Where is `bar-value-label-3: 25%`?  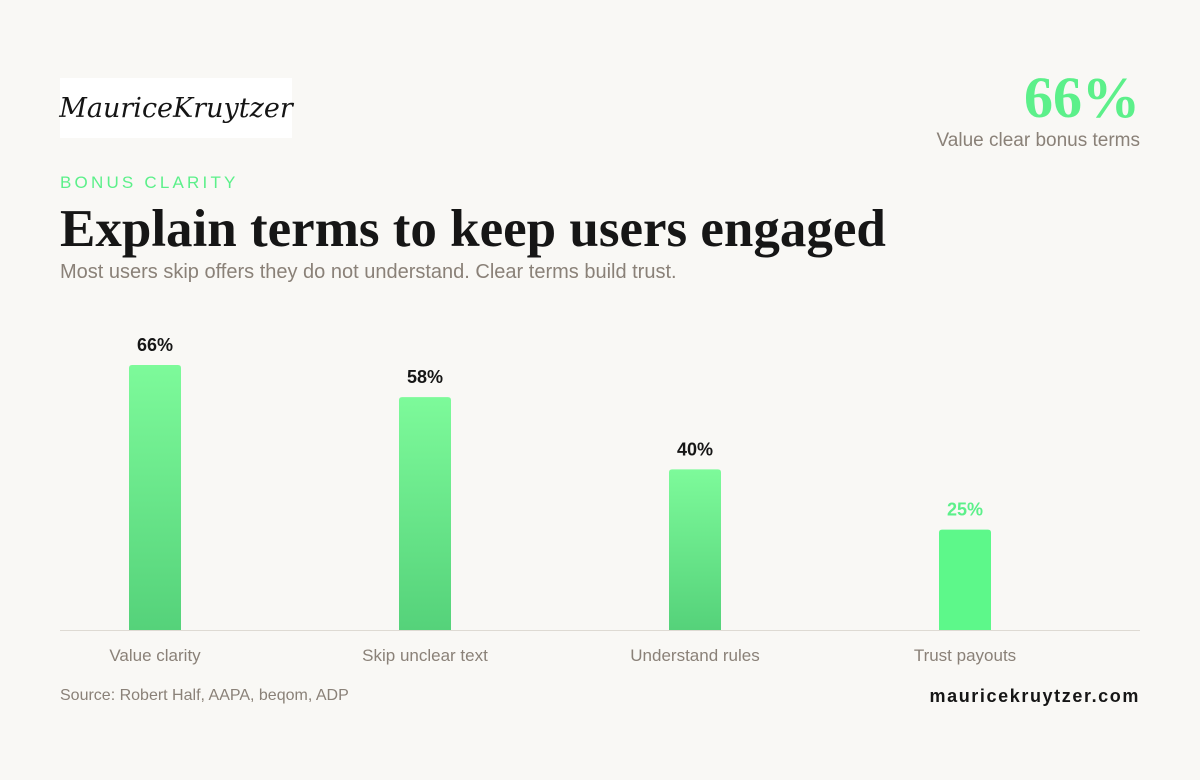
bar-value-label-3: 25% is located at coordinates (965, 510).